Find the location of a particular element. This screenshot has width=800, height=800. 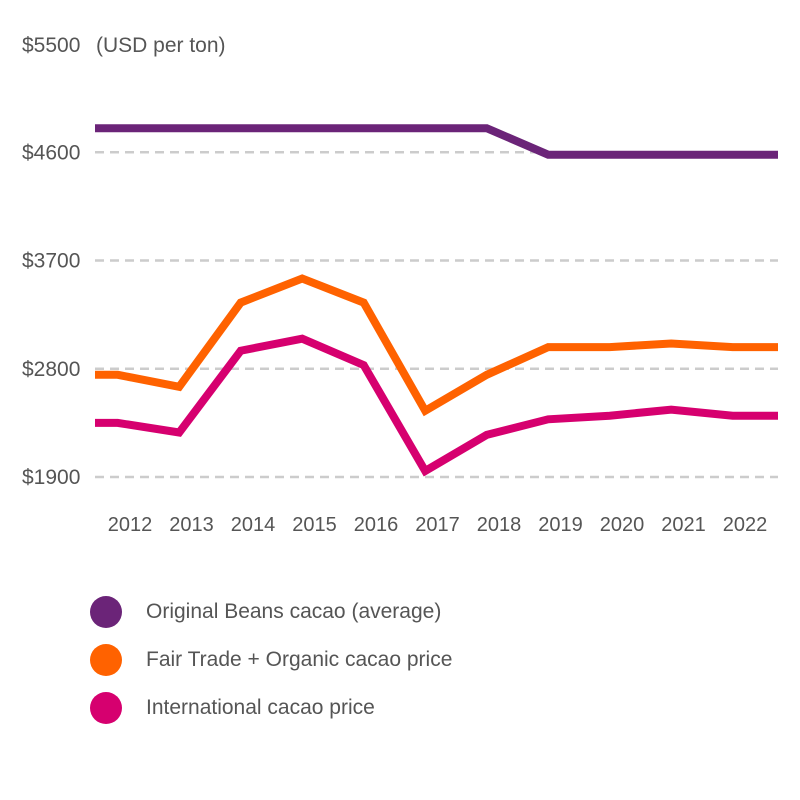

legend-item-fair-trade-organic: Fair Trade + Organic cacao price is located at coordinates (271, 660).